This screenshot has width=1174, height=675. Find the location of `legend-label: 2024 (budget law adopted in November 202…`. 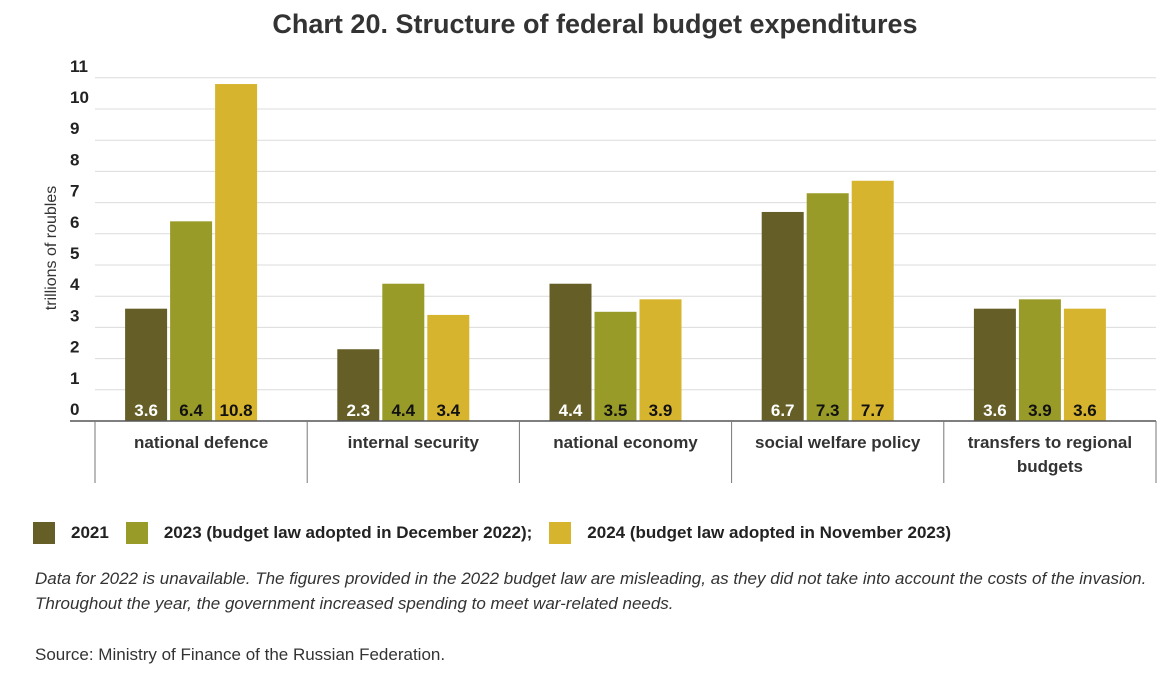

legend-label: 2024 (budget law adopted in November 202… is located at coordinates (769, 532).